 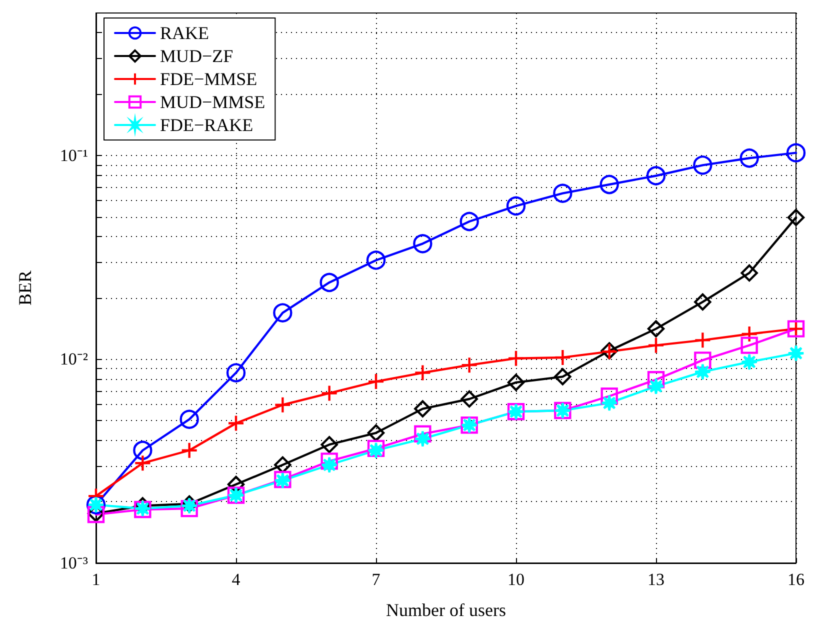 What do you see at coordinates (376, 579) in the screenshot?
I see `x-tick-label: 7` at bounding box center [376, 579].